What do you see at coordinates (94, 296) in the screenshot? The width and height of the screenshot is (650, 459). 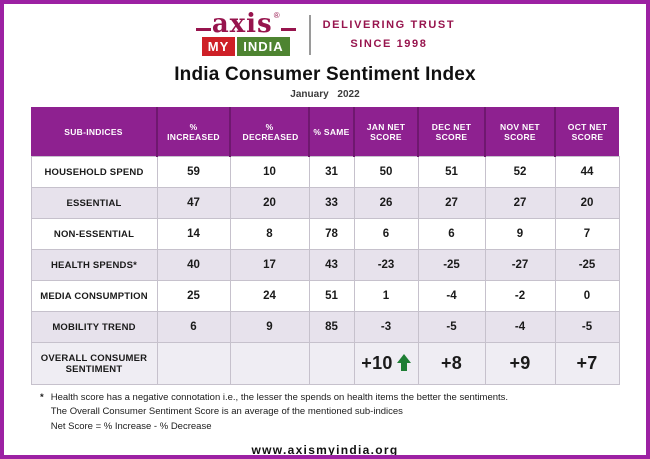 I see `row-label: MEDIA CONSUMPTION` at bounding box center [94, 296].